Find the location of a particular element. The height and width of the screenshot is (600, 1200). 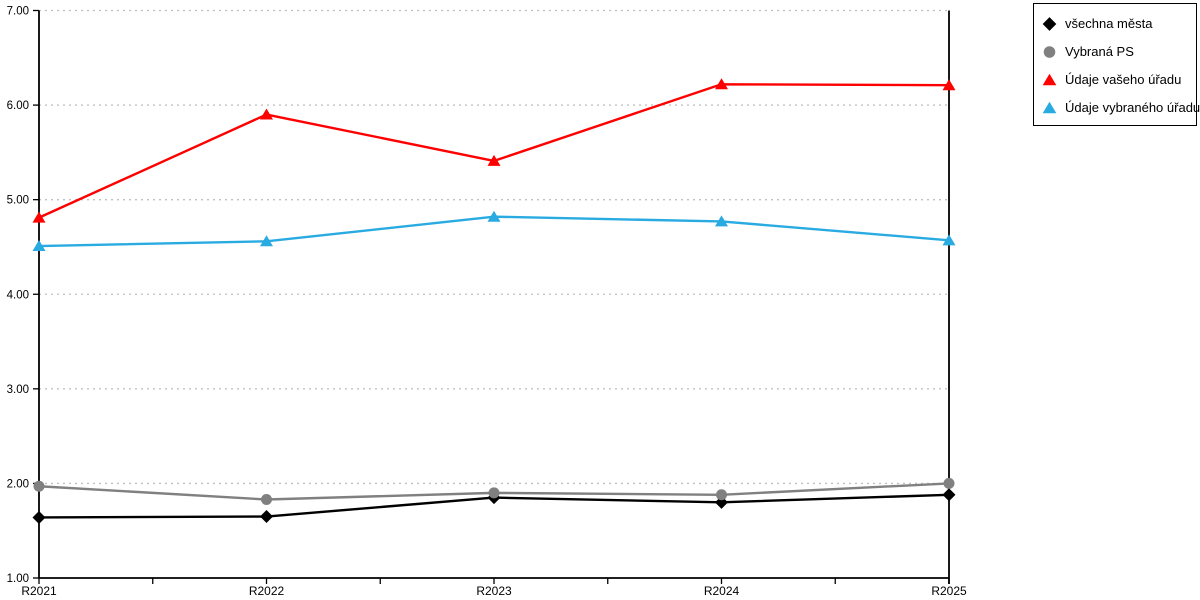

svg-text: R2021 is located at coordinates (39, 591).